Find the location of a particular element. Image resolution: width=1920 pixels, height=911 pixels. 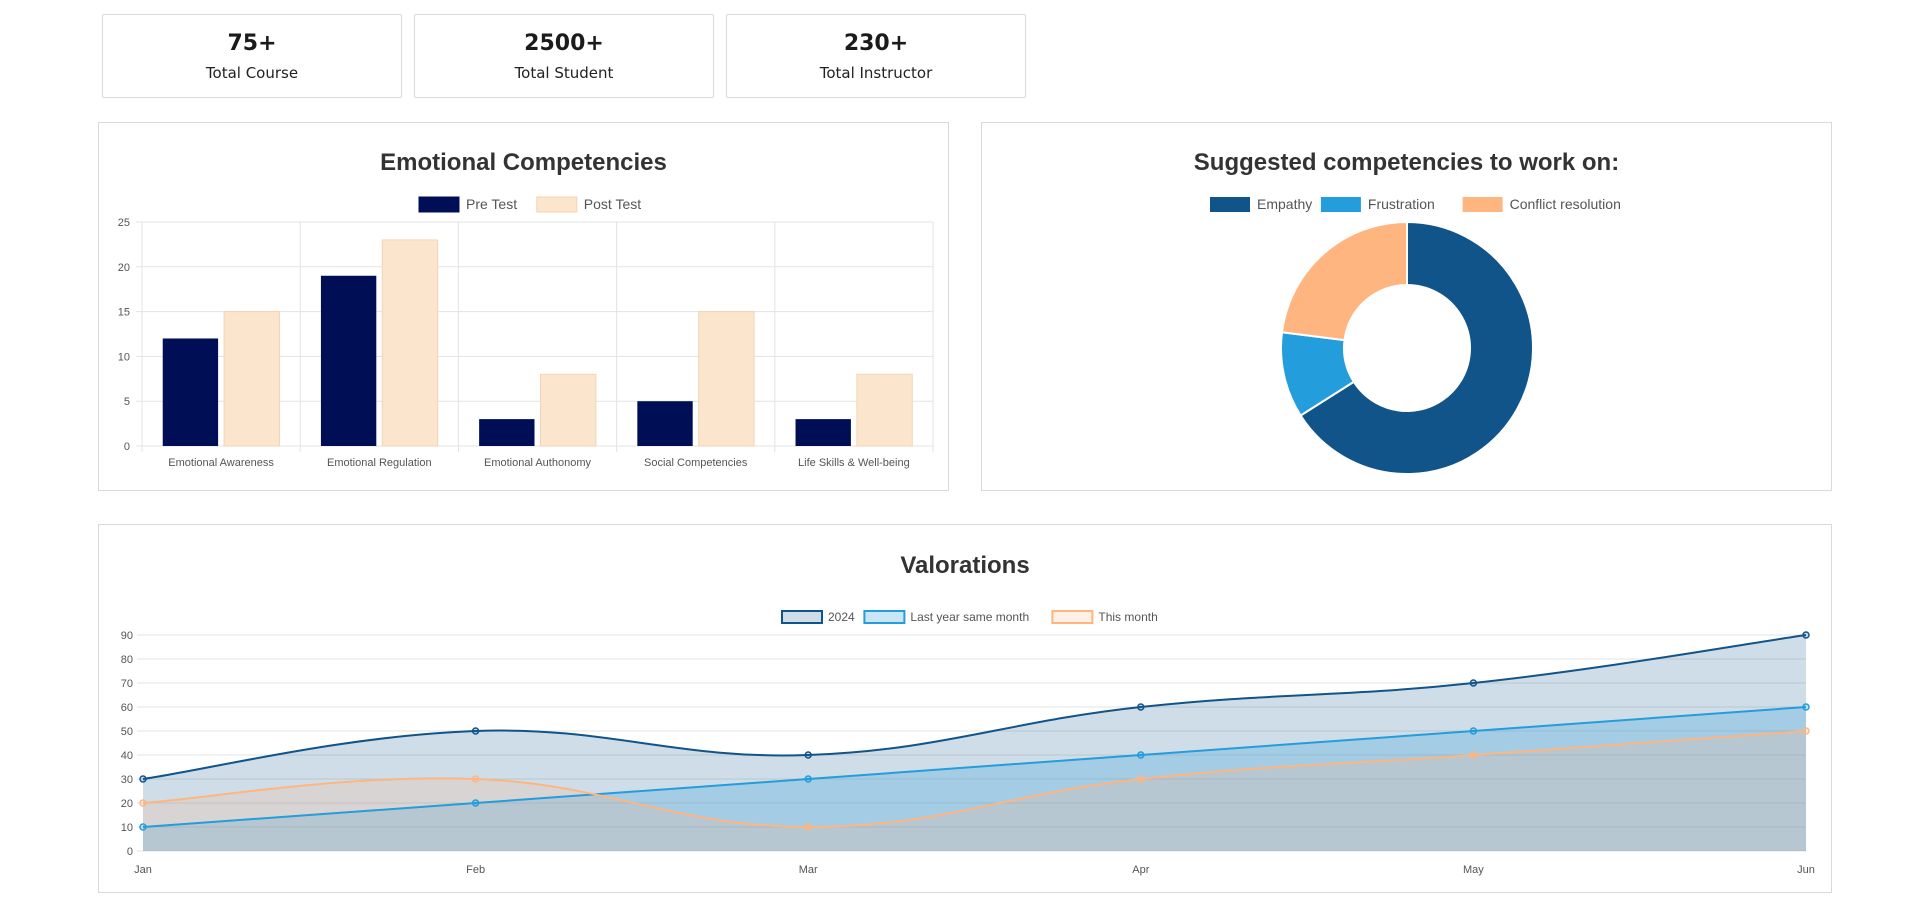

donut-slice-empathy is located at coordinates (1416, 347).